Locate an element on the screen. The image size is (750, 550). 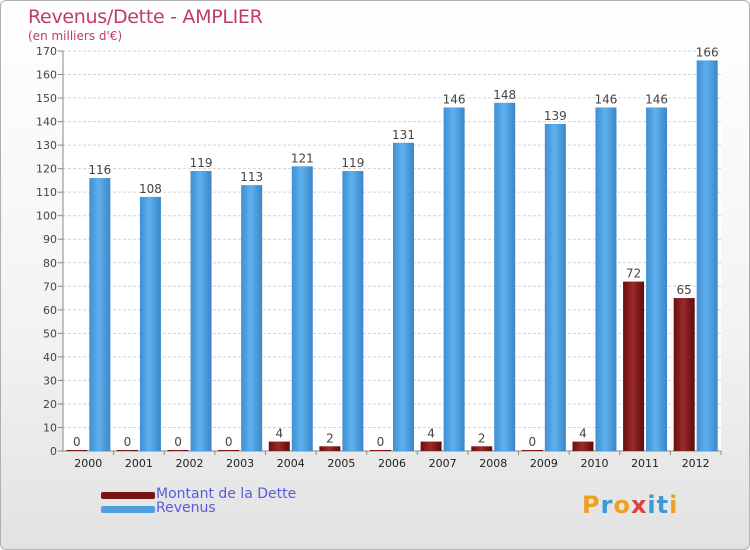
data-label-revenus: 121 is located at coordinates (302, 158).